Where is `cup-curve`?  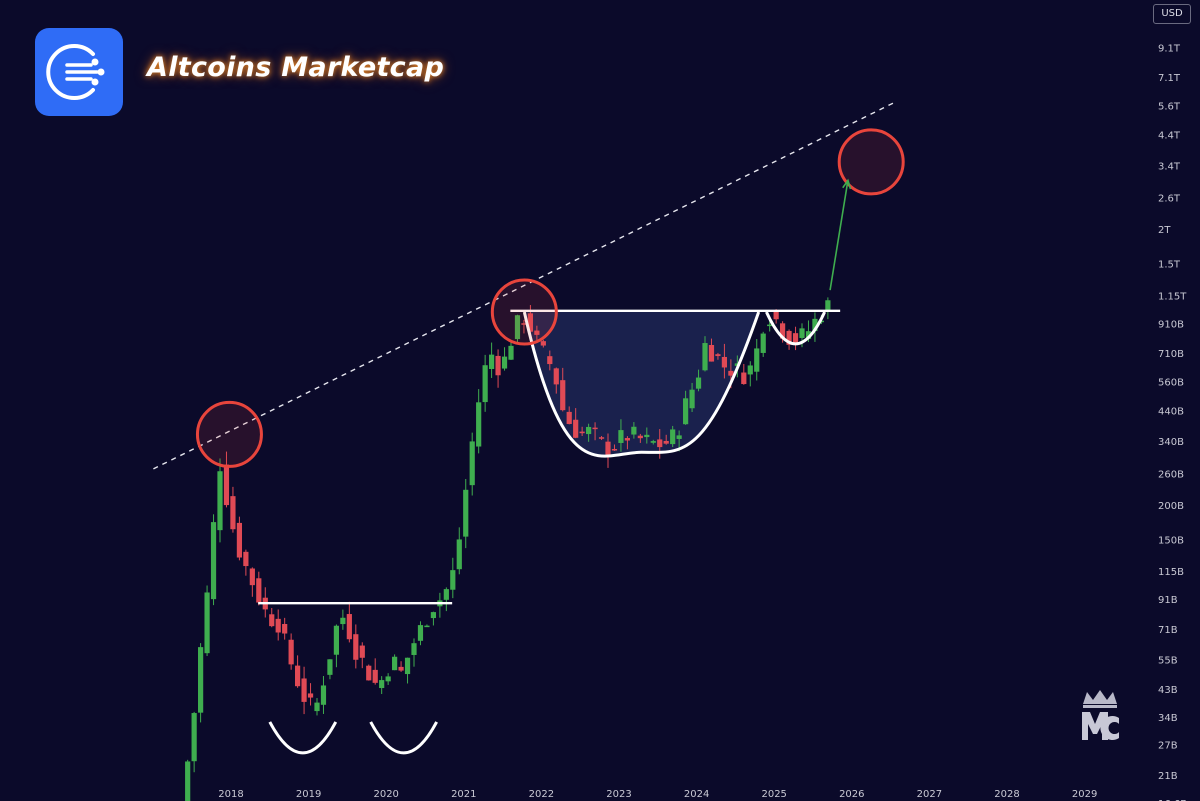
cup-curve is located at coordinates (641, 384).